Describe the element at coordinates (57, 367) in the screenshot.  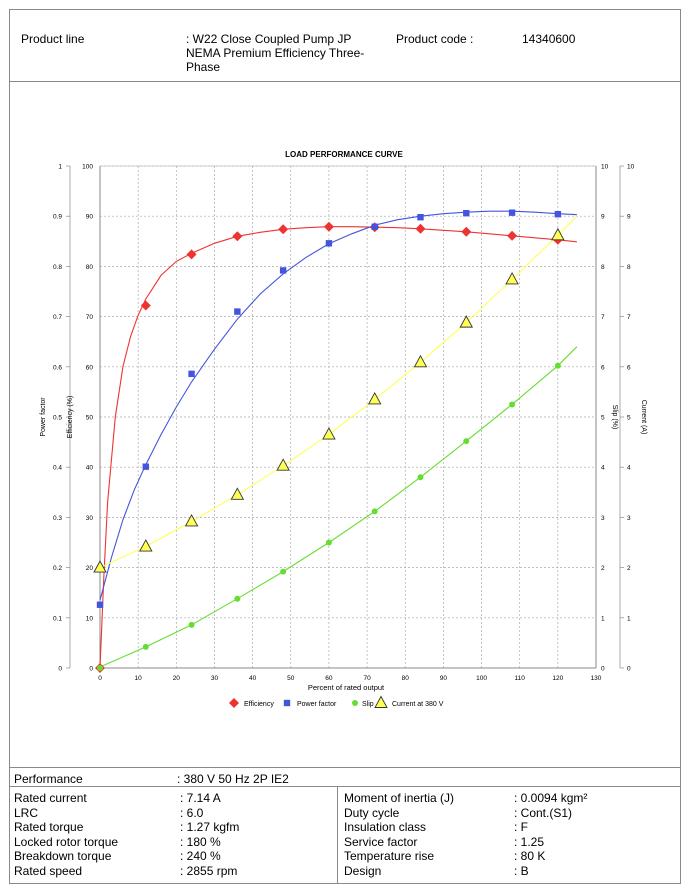
I see `power-factor-tick-label: 0.6` at that location.